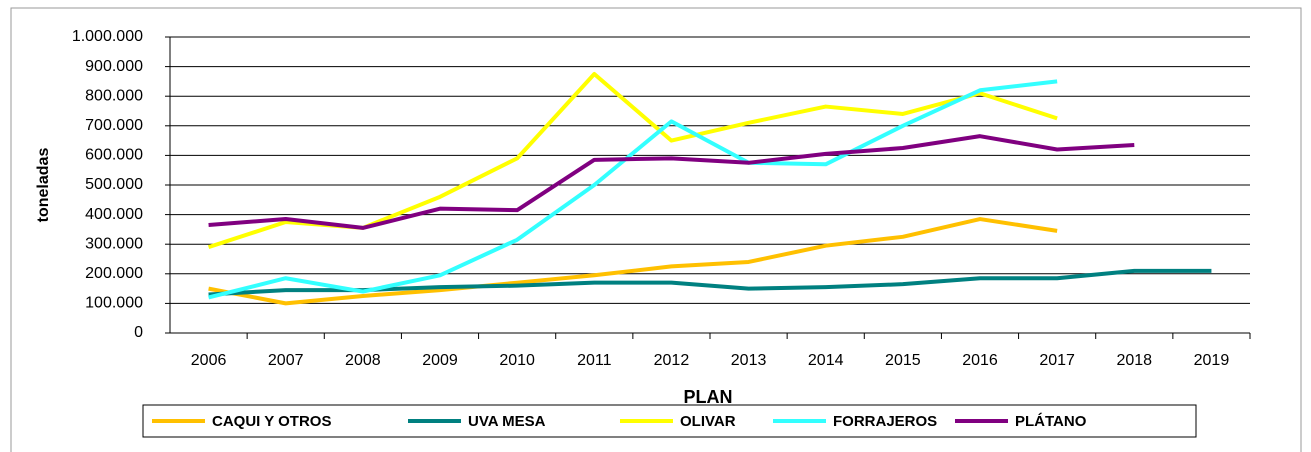 The width and height of the screenshot is (1311, 452). I want to click on legend-label: UVA MESA, so click(507, 421).